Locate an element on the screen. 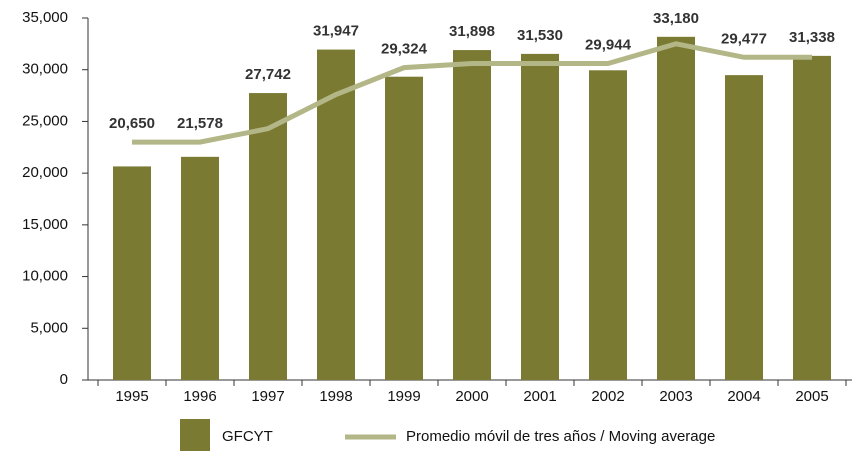 This screenshot has height=453, width=854. x-tick-label: 2001 is located at coordinates (539, 396).